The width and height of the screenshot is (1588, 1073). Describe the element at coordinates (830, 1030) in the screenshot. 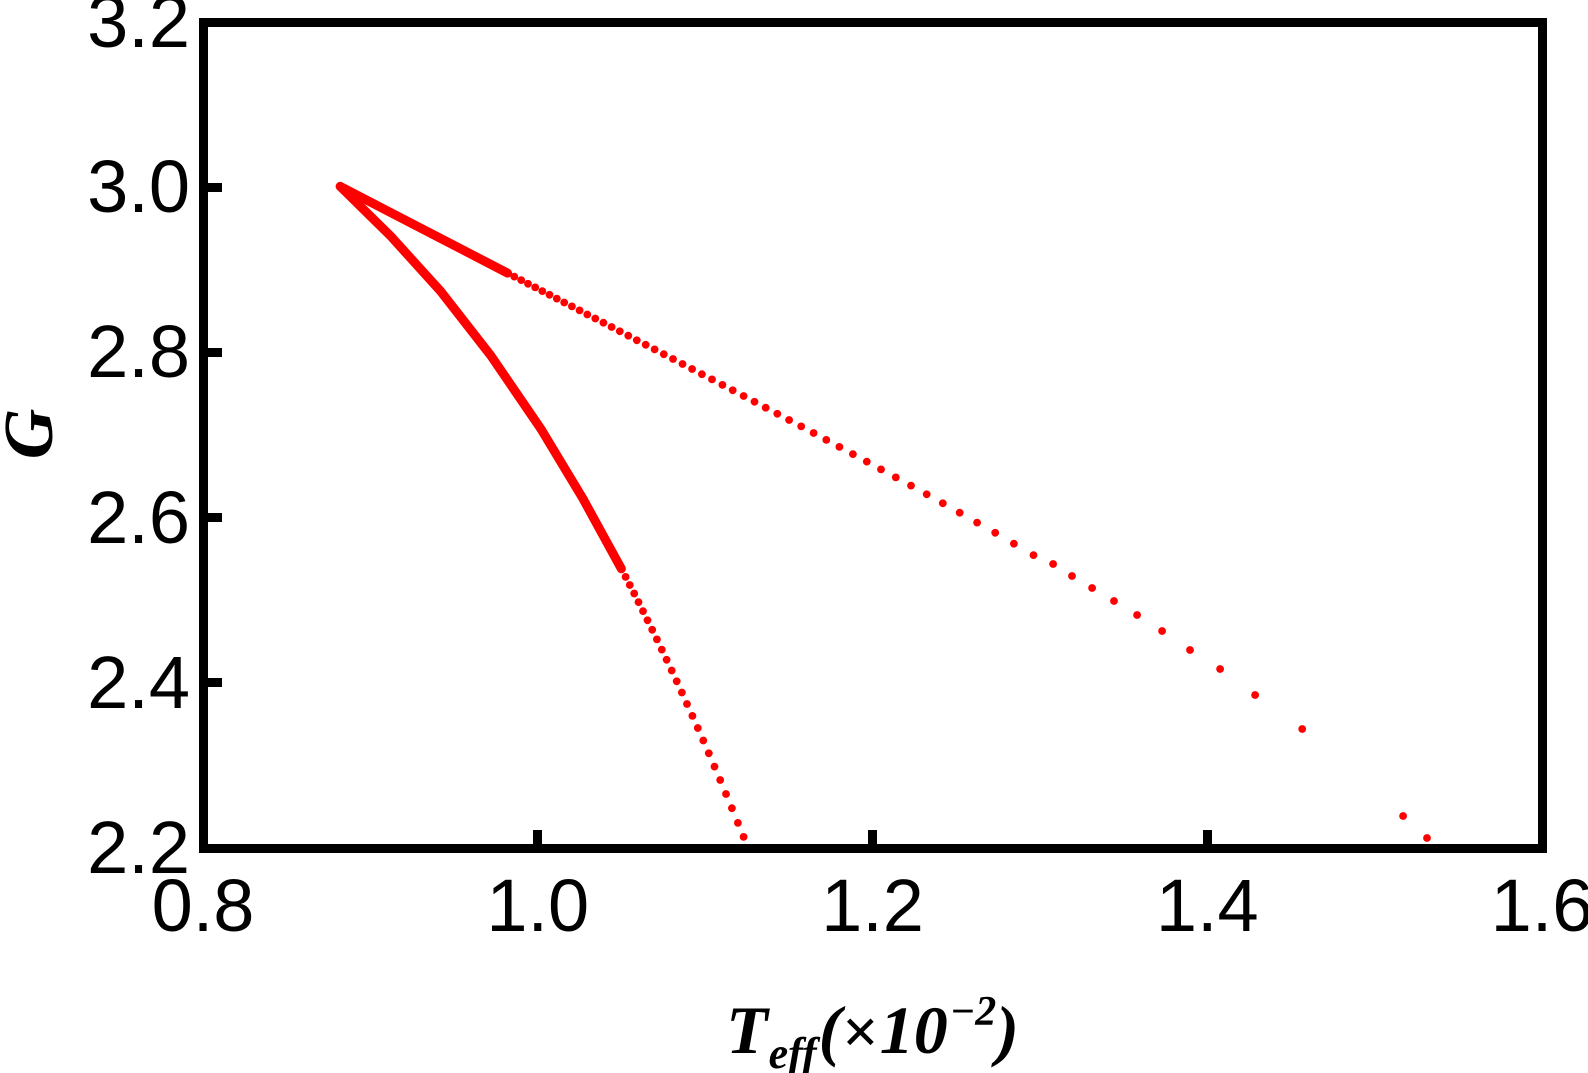

I see `x-title-open-paren: (` at that location.